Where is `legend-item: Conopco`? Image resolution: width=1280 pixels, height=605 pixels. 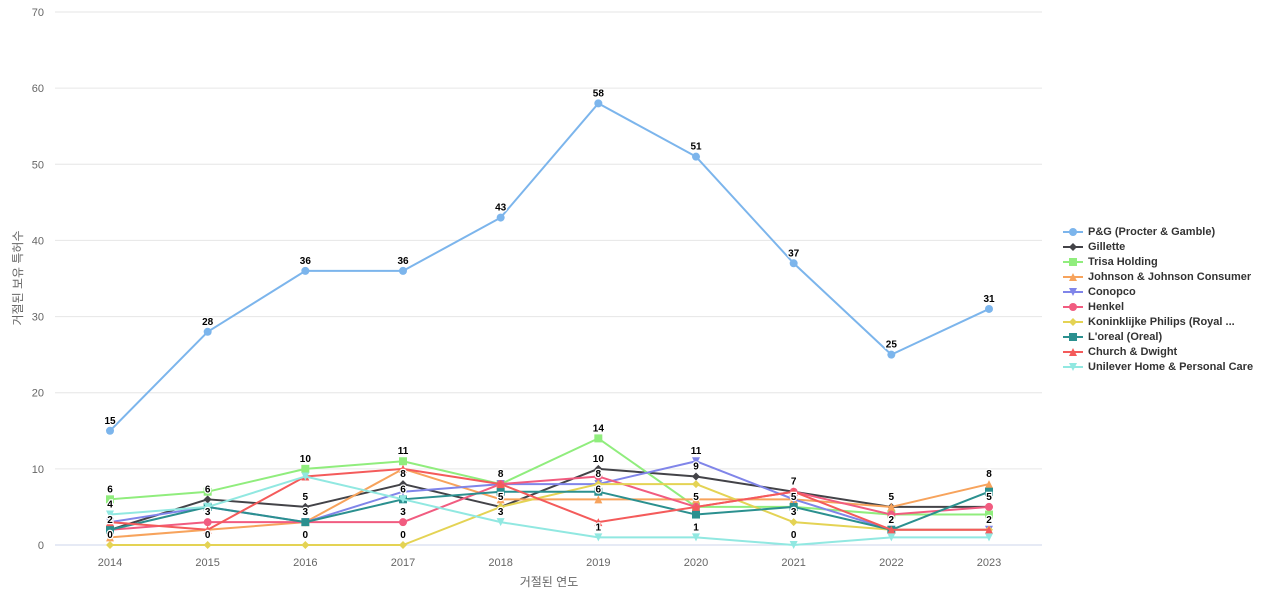
legend-item: Conopco is located at coordinates (1158, 291).